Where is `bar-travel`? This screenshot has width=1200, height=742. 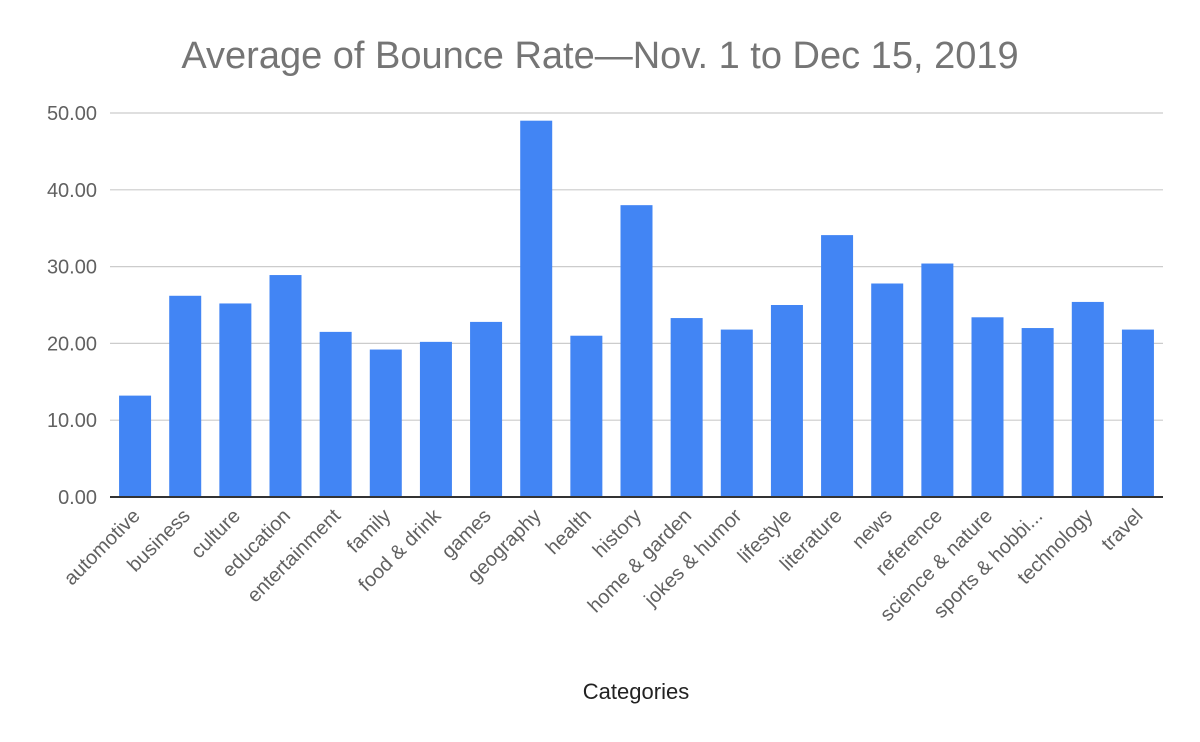
bar-travel is located at coordinates (1137, 413).